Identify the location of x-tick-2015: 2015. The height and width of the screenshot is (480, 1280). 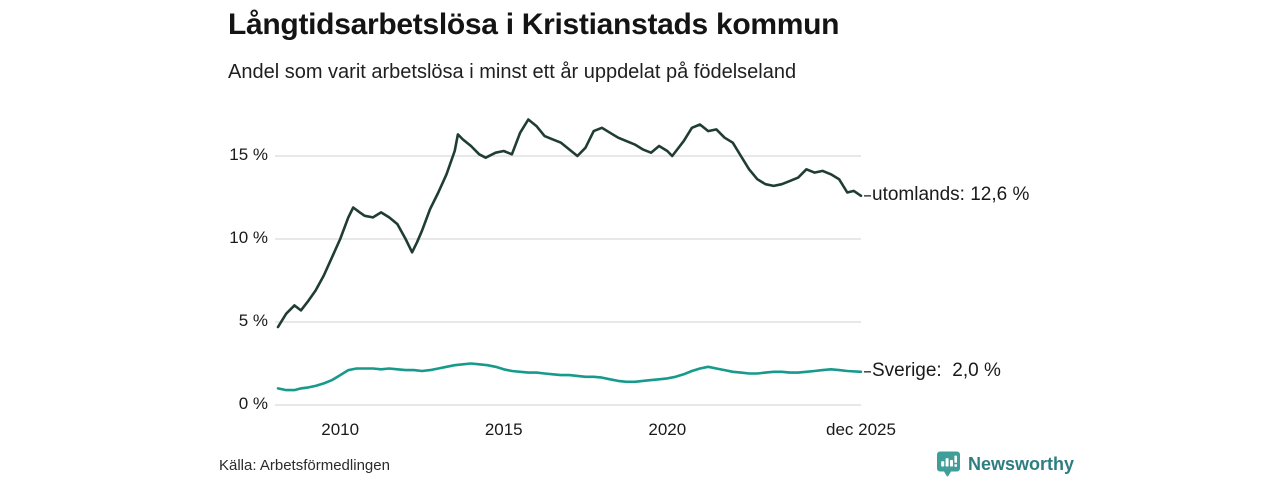
(503, 429).